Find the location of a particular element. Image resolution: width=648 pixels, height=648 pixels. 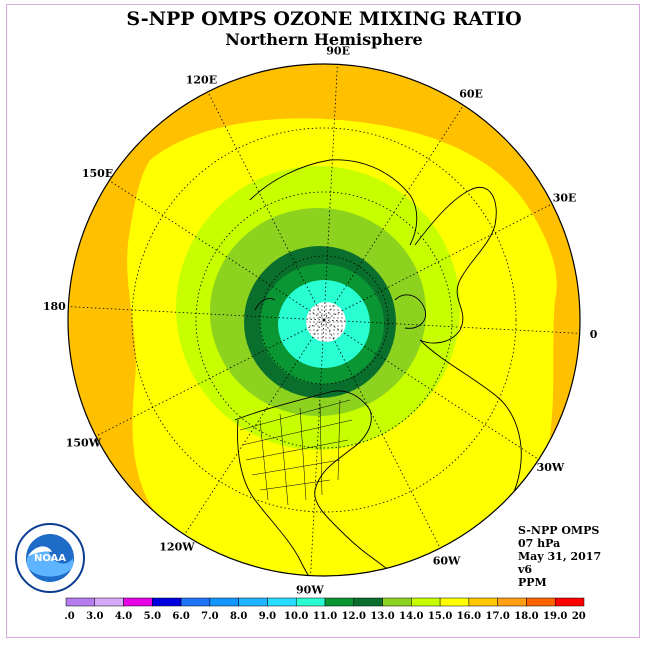

color-scale-swatches is located at coordinates (325, 602).